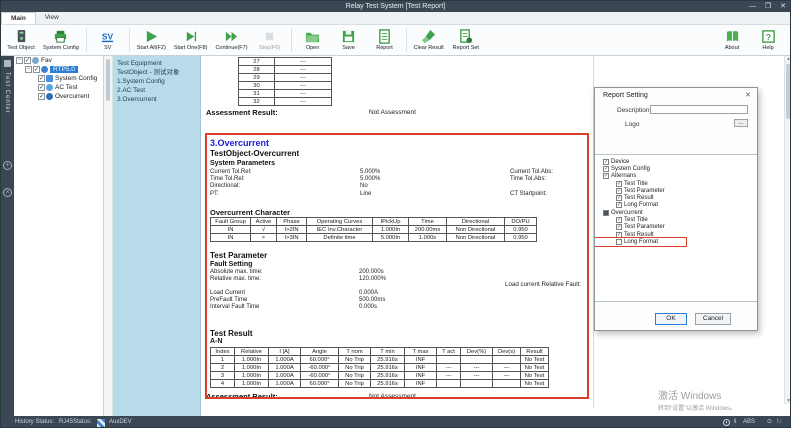 The image size is (791, 428). I want to click on toolbar-button-label: Start All(F2), so click(151, 48).